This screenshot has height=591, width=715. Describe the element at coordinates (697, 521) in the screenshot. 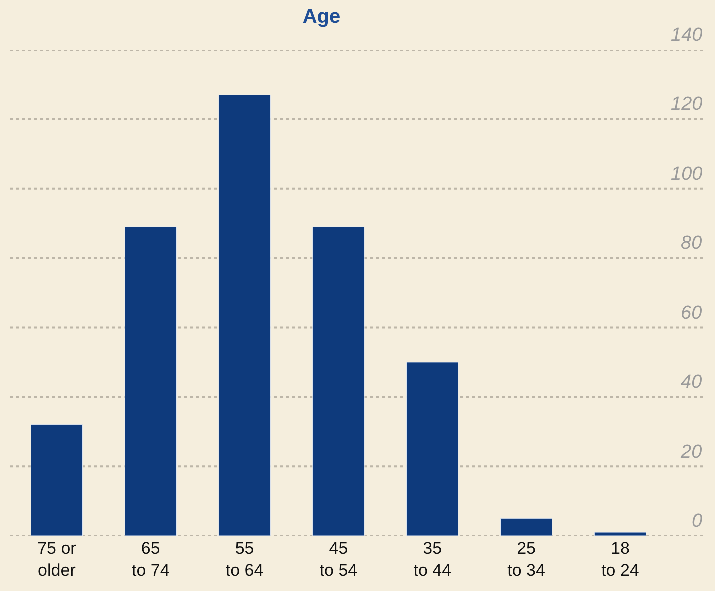

I see `y-tick-label: 0` at that location.